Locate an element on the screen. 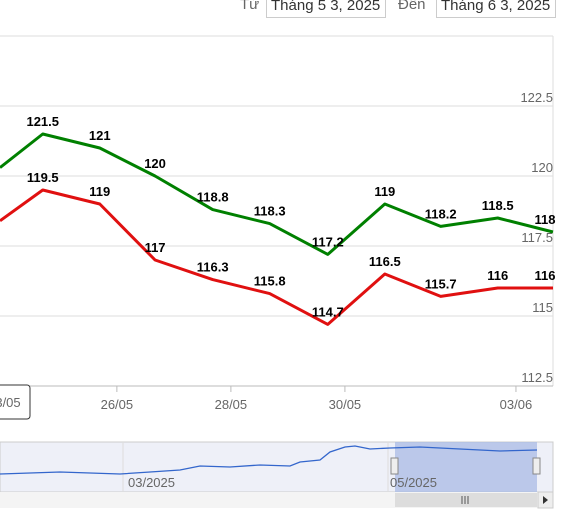 This screenshot has width=581, height=516. data-label: 117 is located at coordinates (155, 247).